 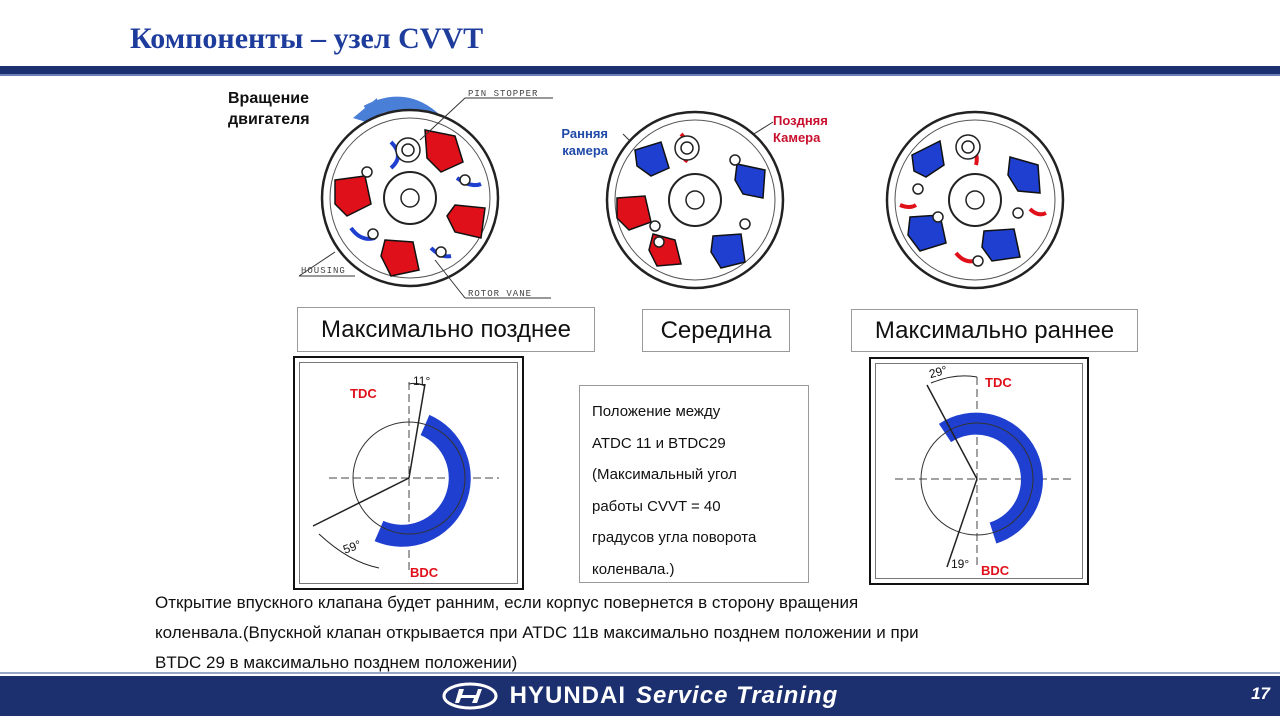 I want to click on tdc-label-early: TDC, so click(x=998, y=382).